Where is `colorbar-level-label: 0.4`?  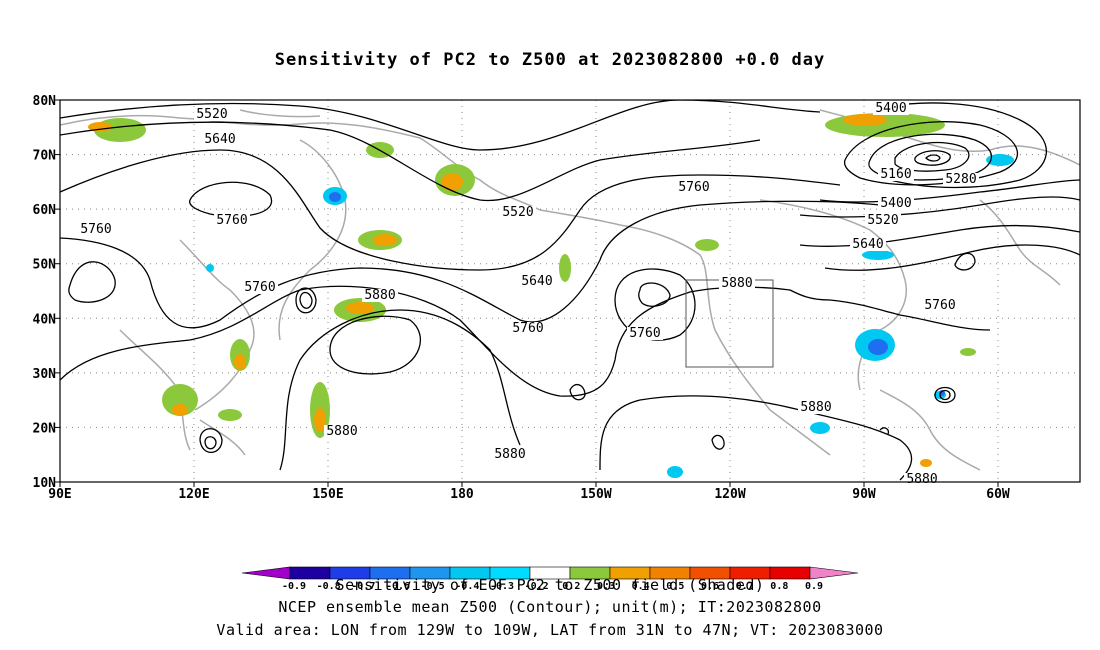 colorbar-level-label: 0.4 is located at coordinates (641, 586).